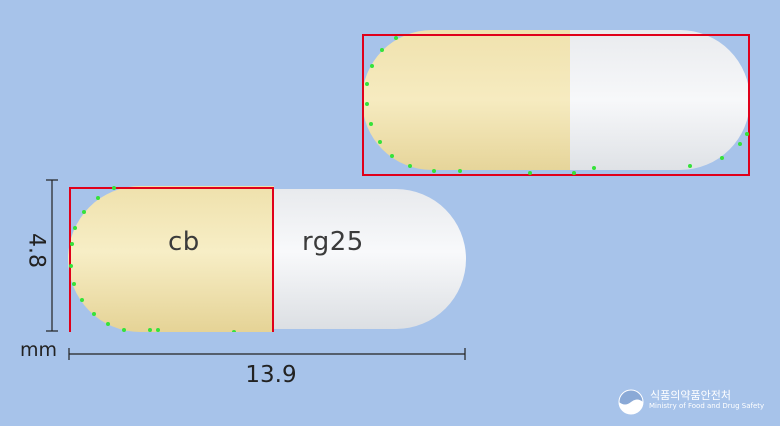 The height and width of the screenshot is (426, 780). Describe the element at coordinates (36, 250) in the screenshot. I see `height-label: 4.8` at that location.